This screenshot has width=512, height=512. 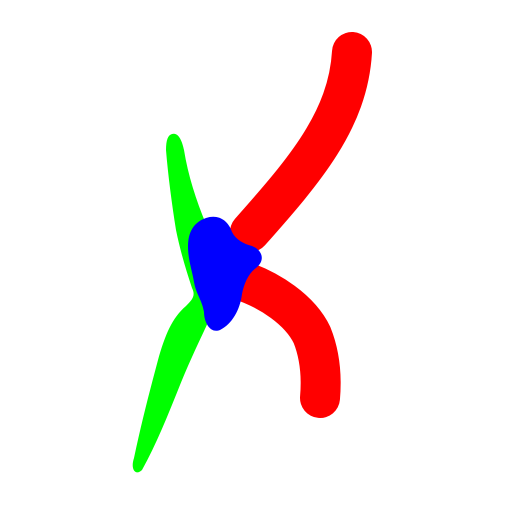 I want to click on red-stroke-upper, so click(x=301, y=142).